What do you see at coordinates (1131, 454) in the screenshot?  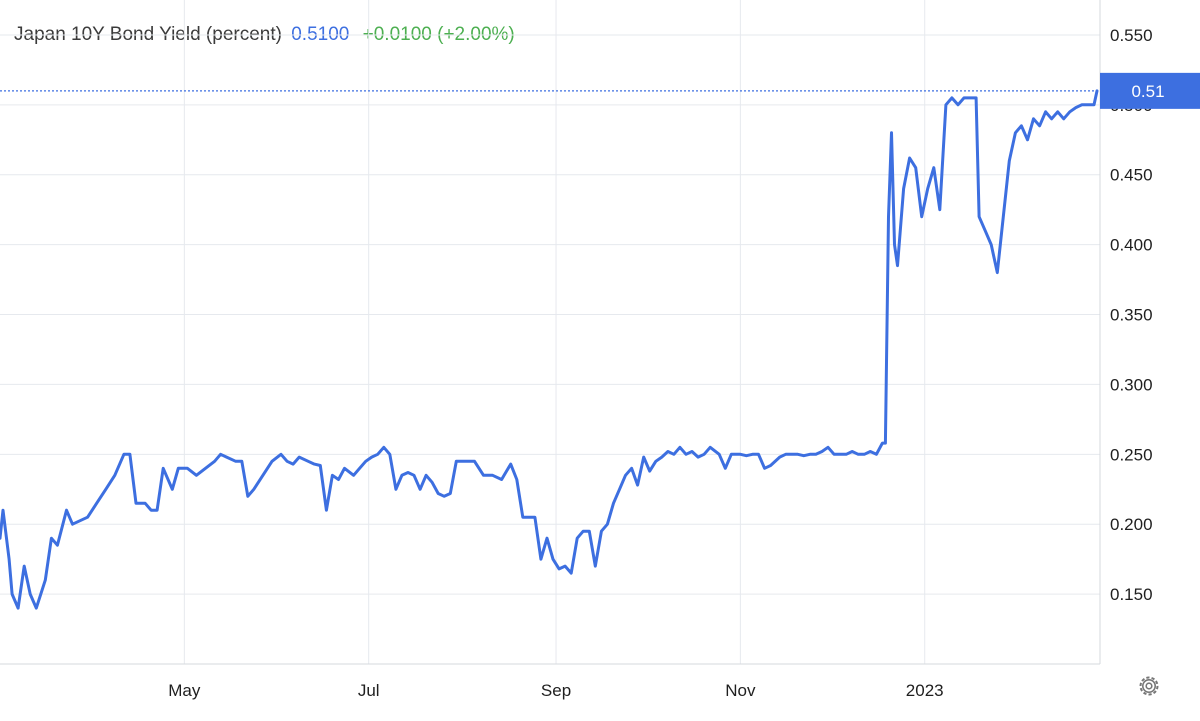 I see `y-tick-label: 0.250` at bounding box center [1131, 454].